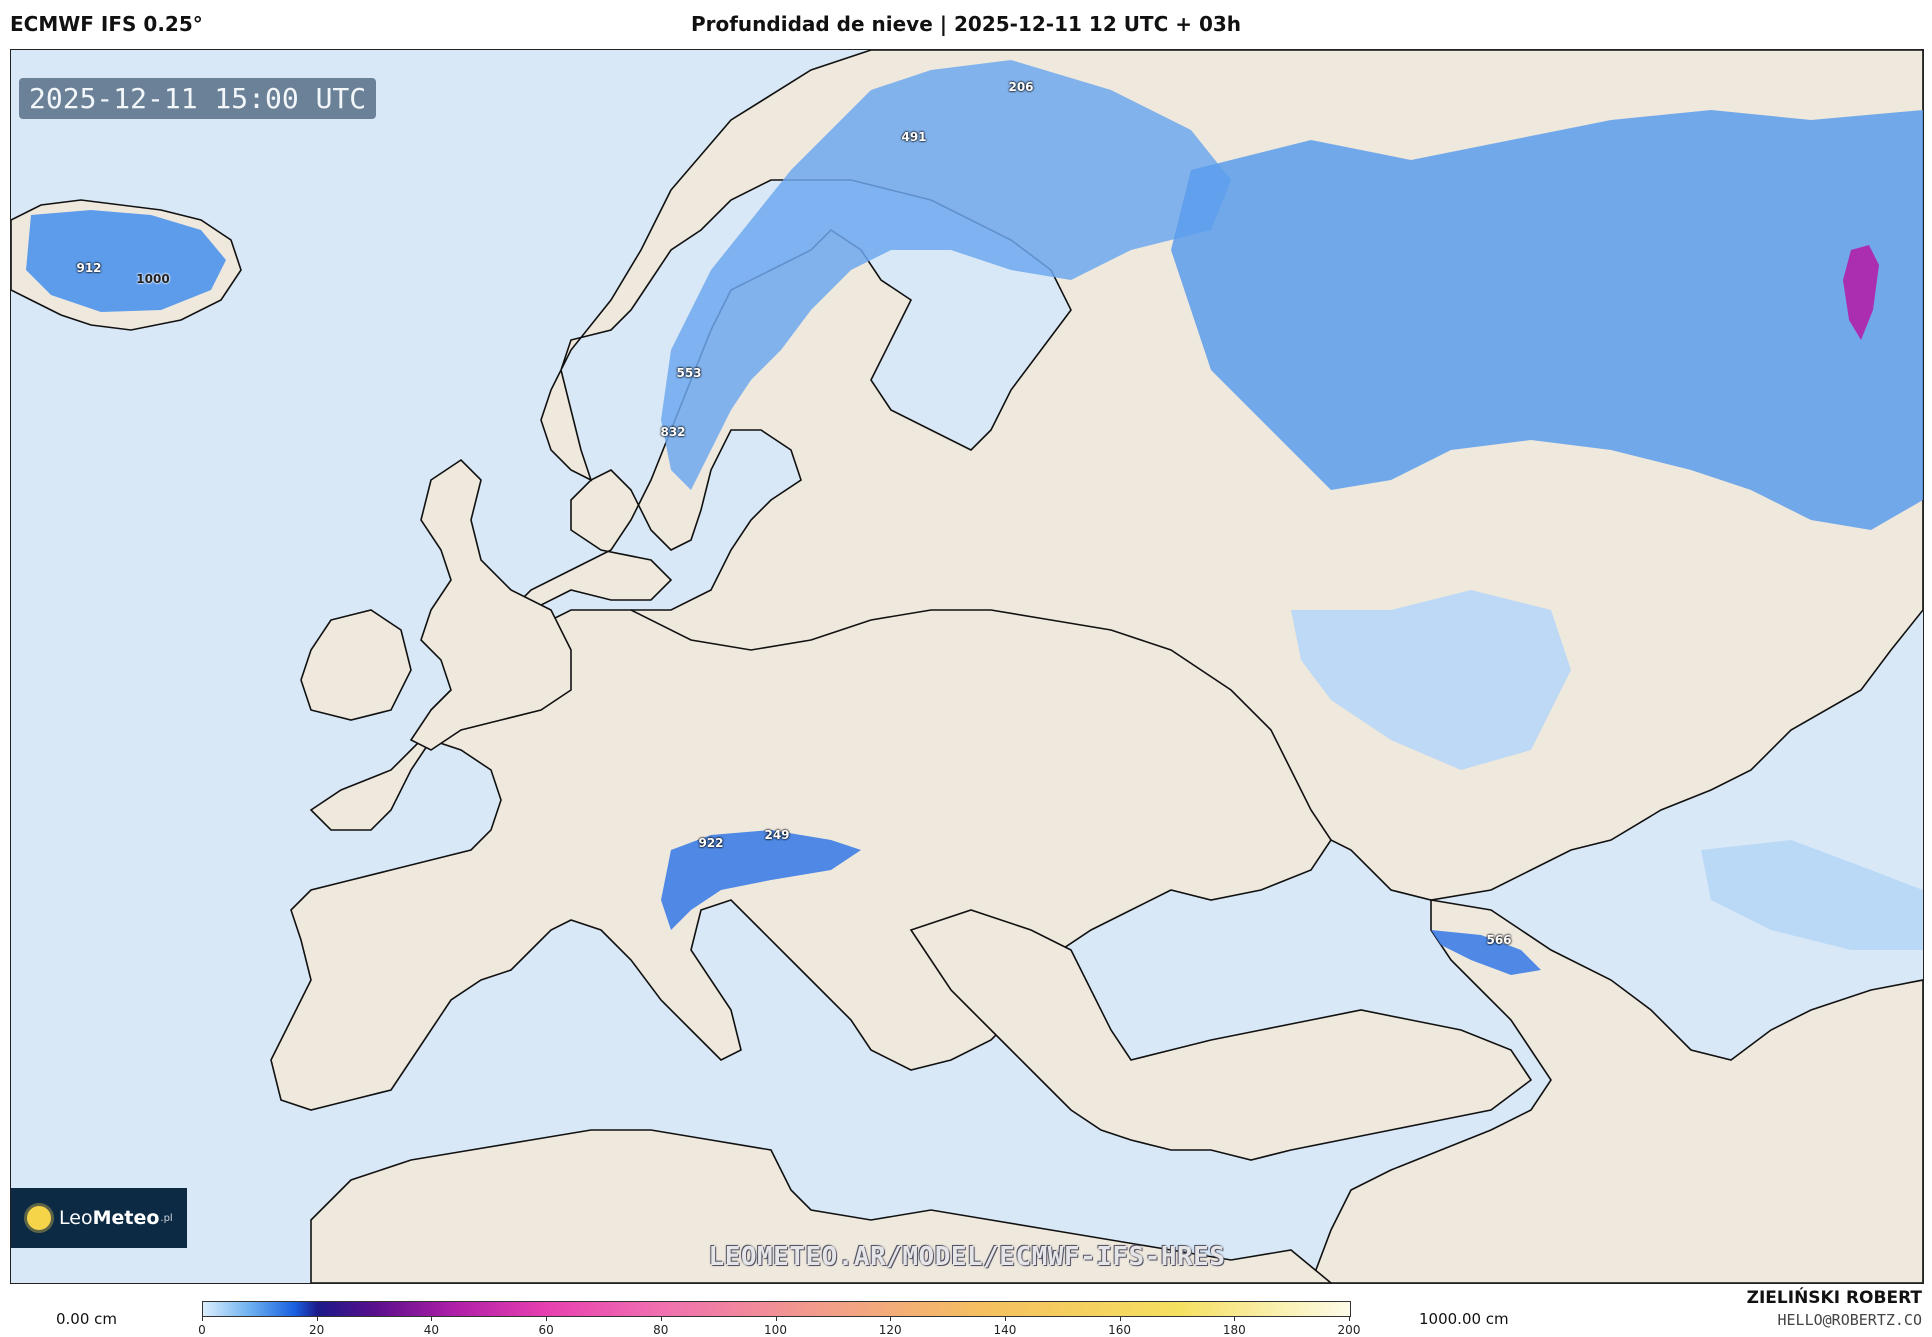  What do you see at coordinates (967, 1257) in the screenshot?
I see `watermark: LEOMETEO.AR/MODEL/ECMWF-IFS-HRES` at bounding box center [967, 1257].